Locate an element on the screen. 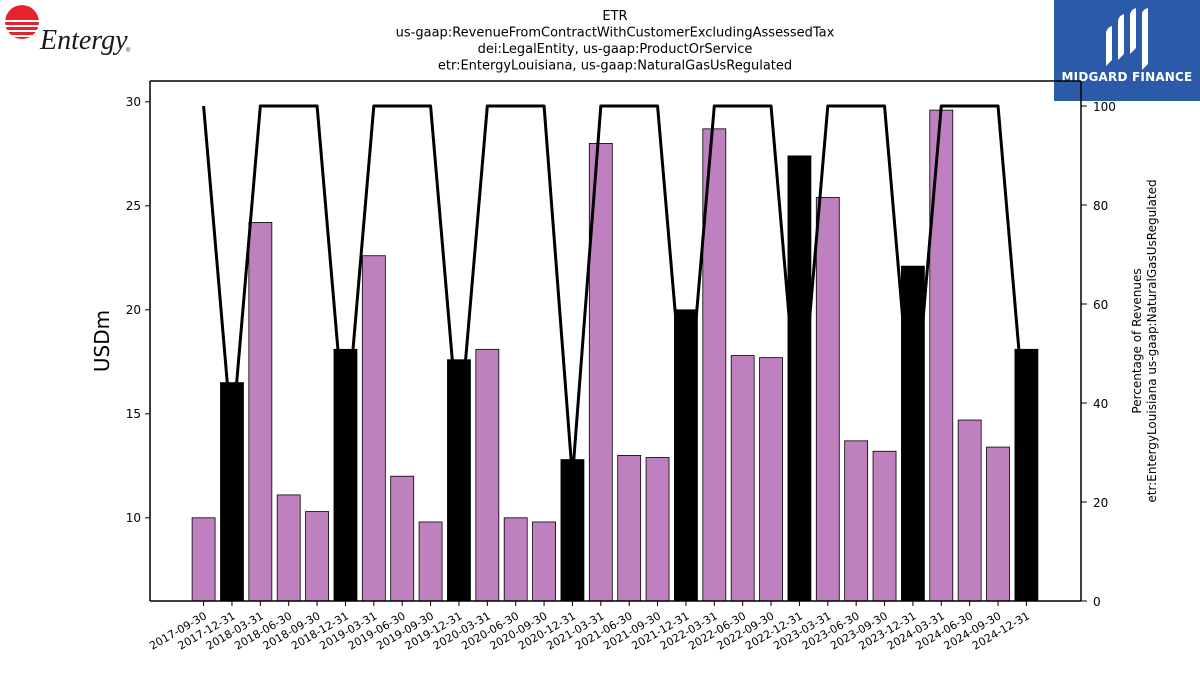 This screenshot has height=675, width=1200. y2-tick-label-60: 60 is located at coordinates (1100, 305).